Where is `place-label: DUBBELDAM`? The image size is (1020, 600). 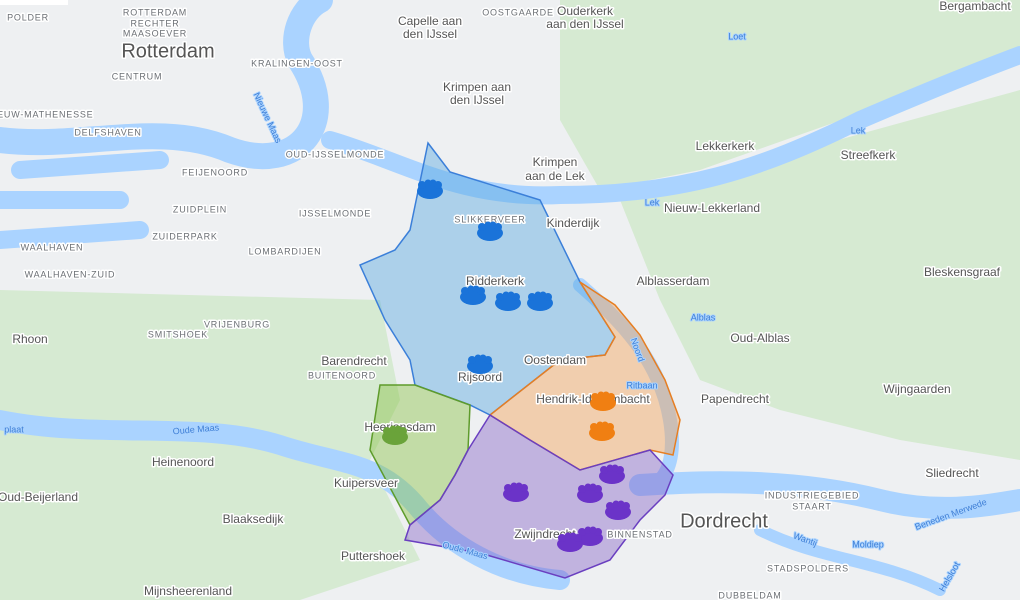
place-label: DUBBELDAM is located at coordinates (749, 595).